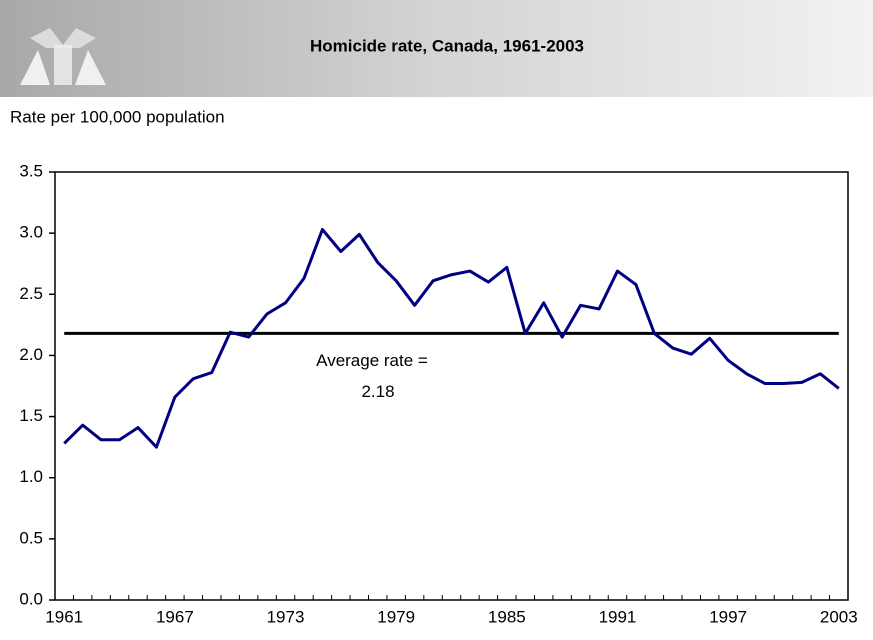  Describe the element at coordinates (377, 391) in the screenshot. I see `average-value: 2.18` at that location.